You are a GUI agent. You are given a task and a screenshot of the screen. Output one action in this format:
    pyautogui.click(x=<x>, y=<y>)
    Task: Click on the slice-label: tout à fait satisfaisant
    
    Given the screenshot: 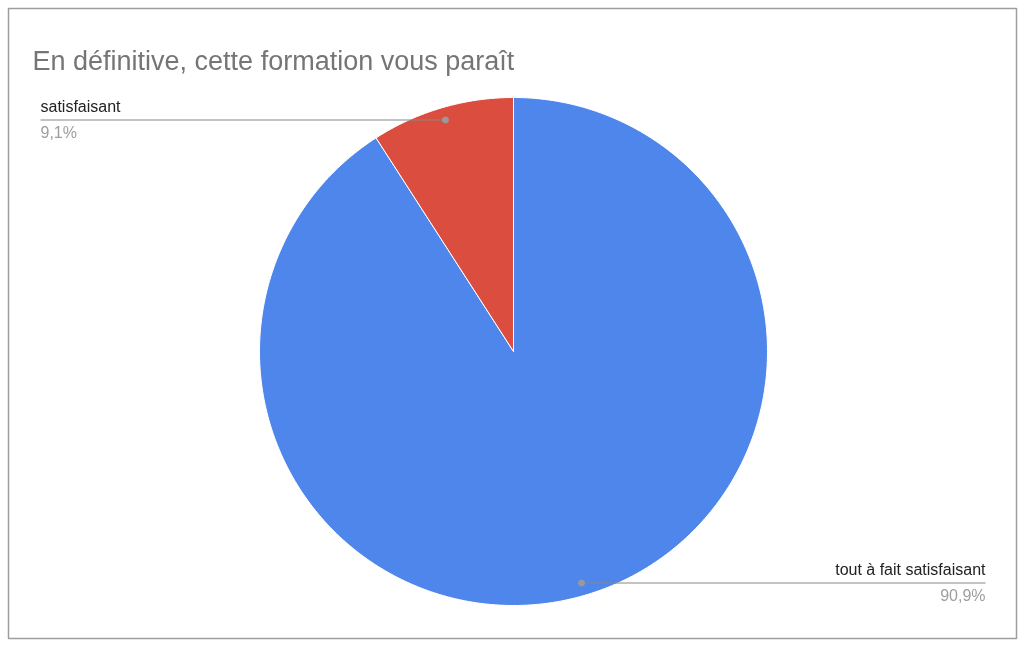 What is the action you would take?
    pyautogui.click(x=911, y=570)
    